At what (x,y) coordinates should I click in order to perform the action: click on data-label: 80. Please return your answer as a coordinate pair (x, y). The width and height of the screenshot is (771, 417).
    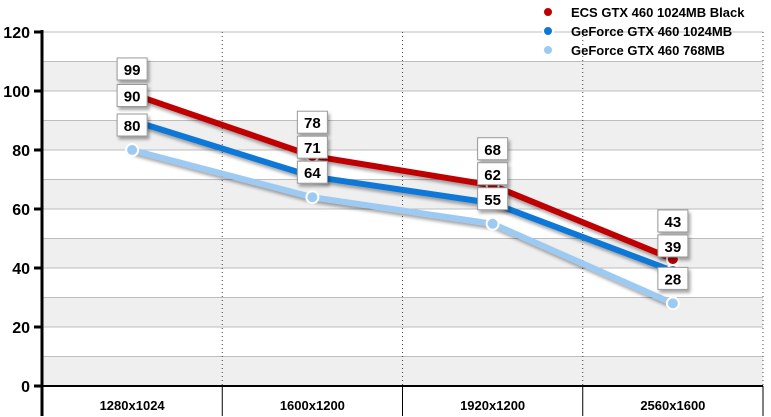
    Looking at the image, I should click on (132, 126).